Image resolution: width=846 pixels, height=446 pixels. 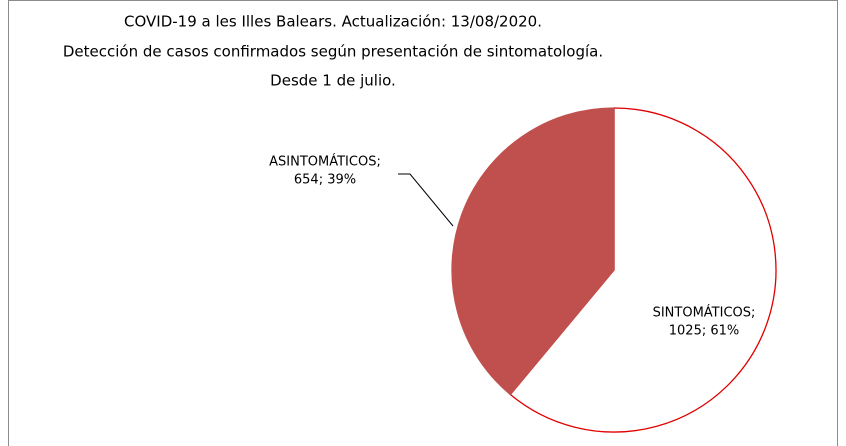 I want to click on leader-line, so click(x=426, y=200).